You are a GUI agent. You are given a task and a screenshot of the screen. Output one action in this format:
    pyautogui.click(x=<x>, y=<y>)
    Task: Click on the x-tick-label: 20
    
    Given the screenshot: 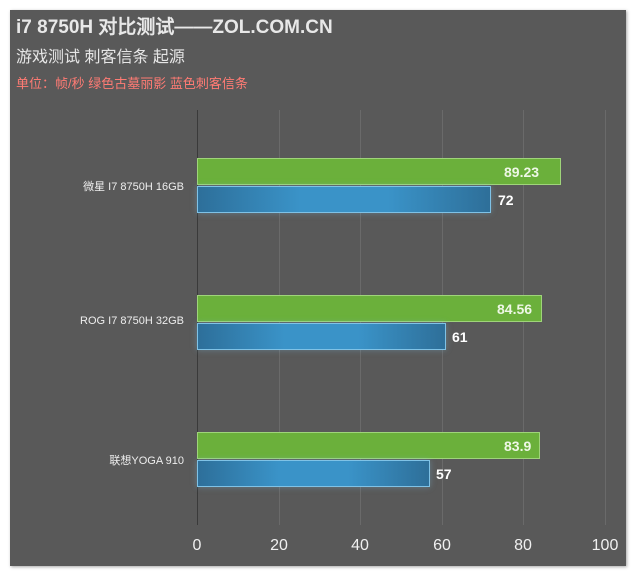 What is the action you would take?
    pyautogui.click(x=279, y=545)
    